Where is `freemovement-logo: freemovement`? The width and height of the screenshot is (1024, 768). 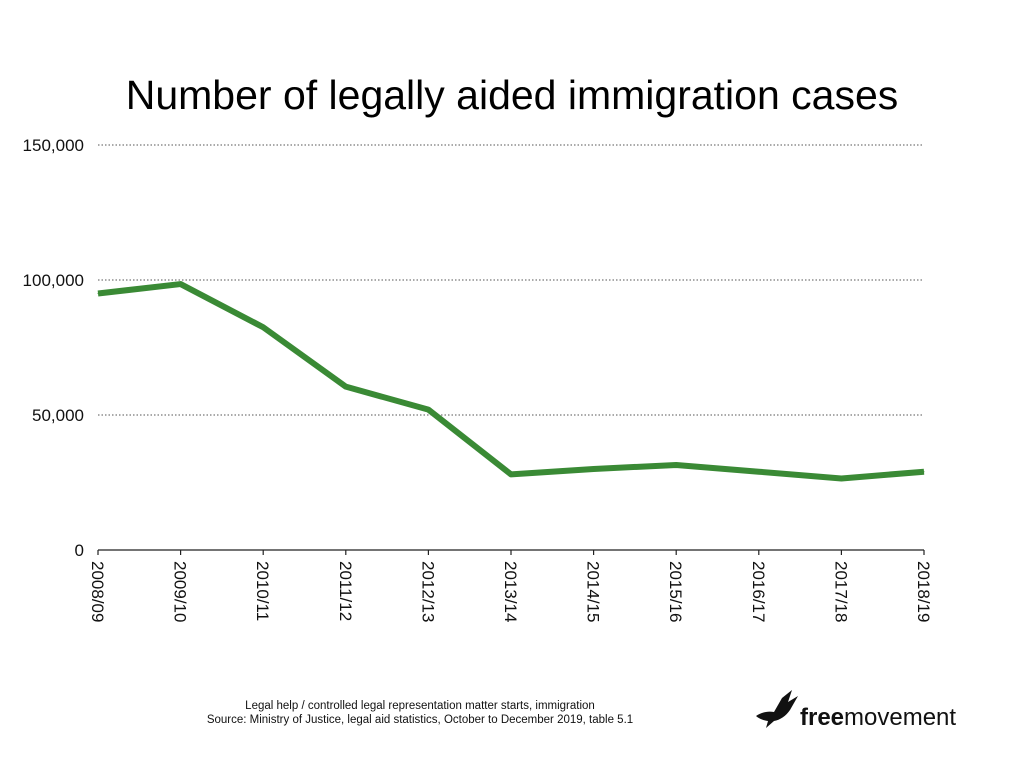
freemovement-logo: freemovement is located at coordinates (867, 710).